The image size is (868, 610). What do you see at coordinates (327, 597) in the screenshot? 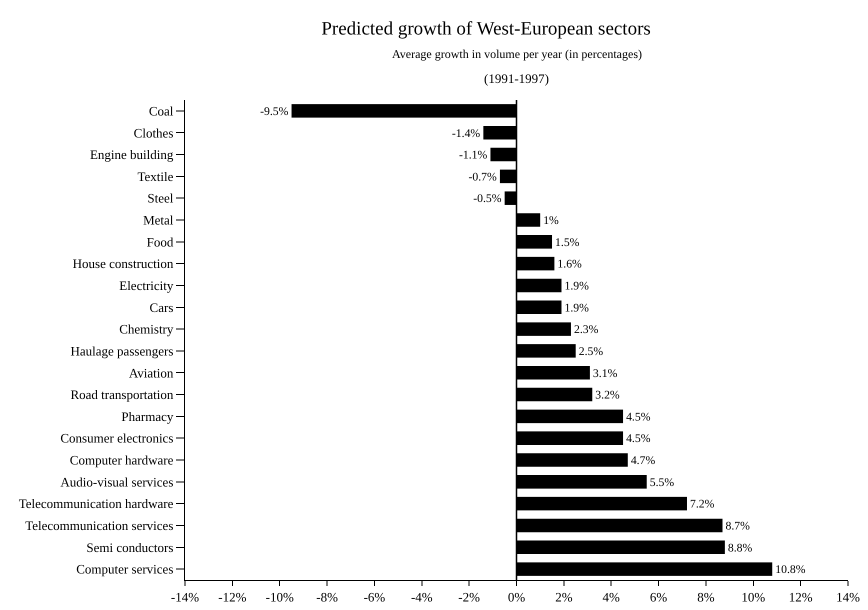
I see `x-tick-label: -8%` at bounding box center [327, 597].